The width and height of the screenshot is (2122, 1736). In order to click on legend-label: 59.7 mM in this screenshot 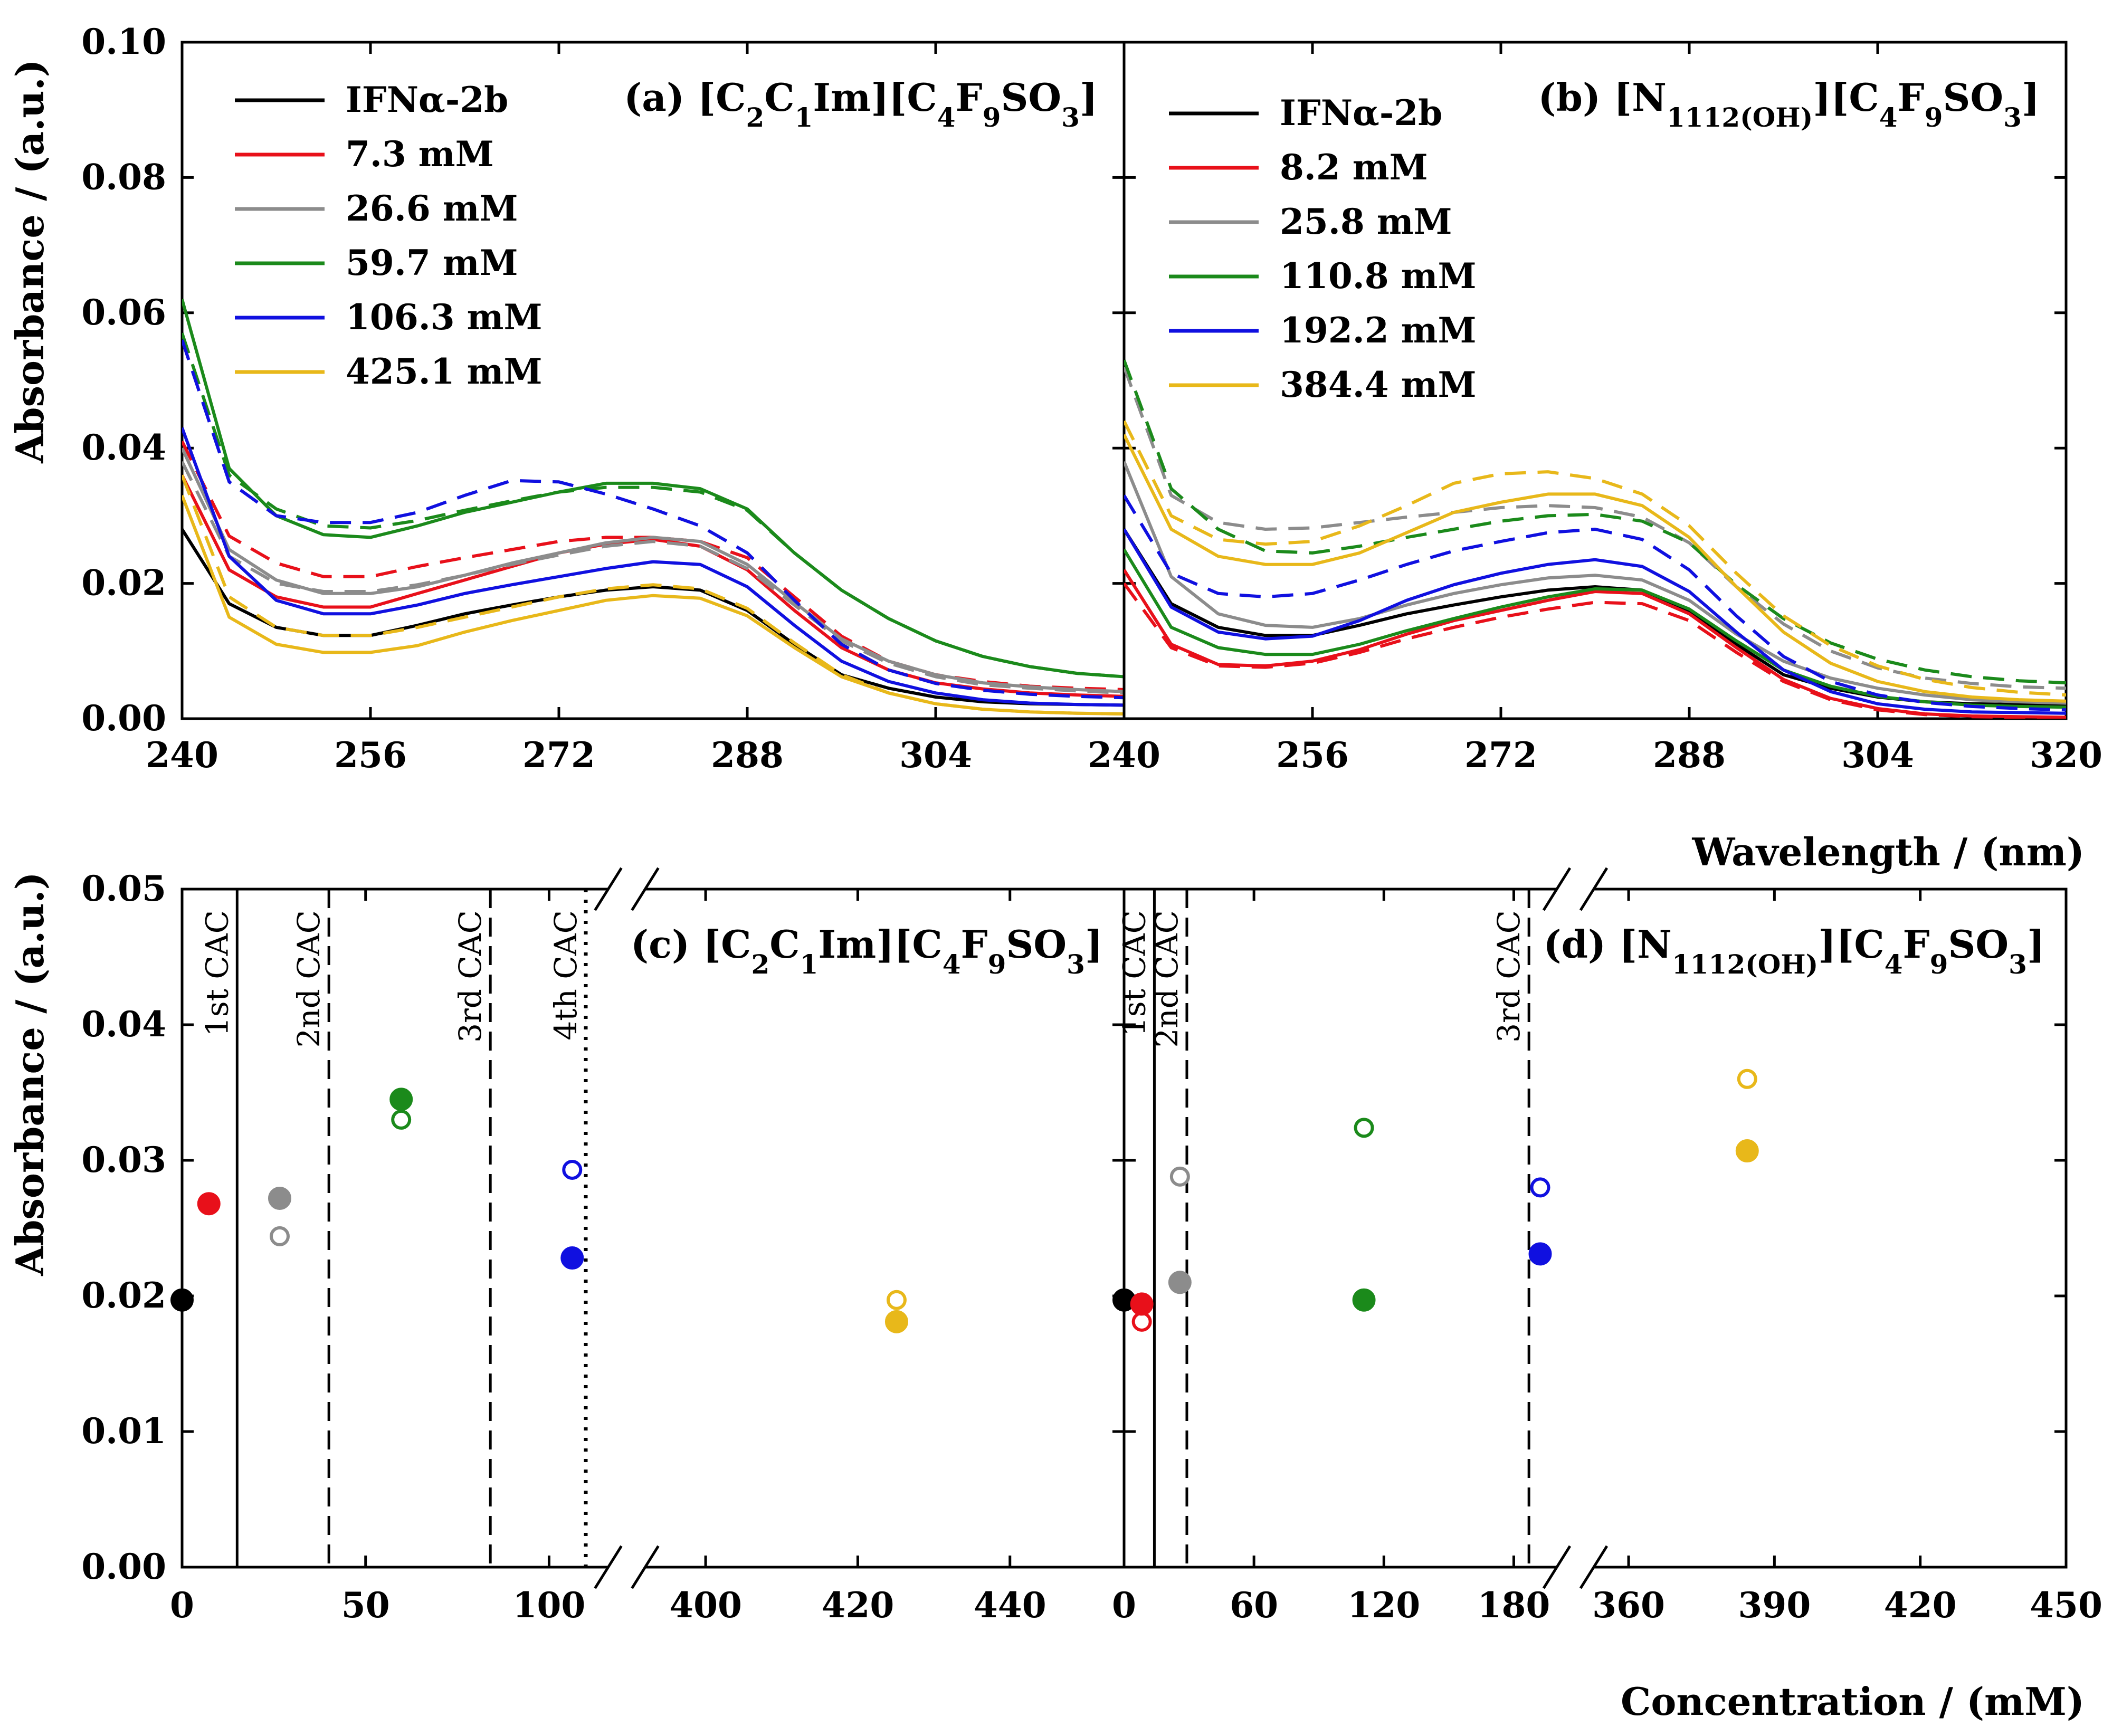, I will do `click(432, 262)`.